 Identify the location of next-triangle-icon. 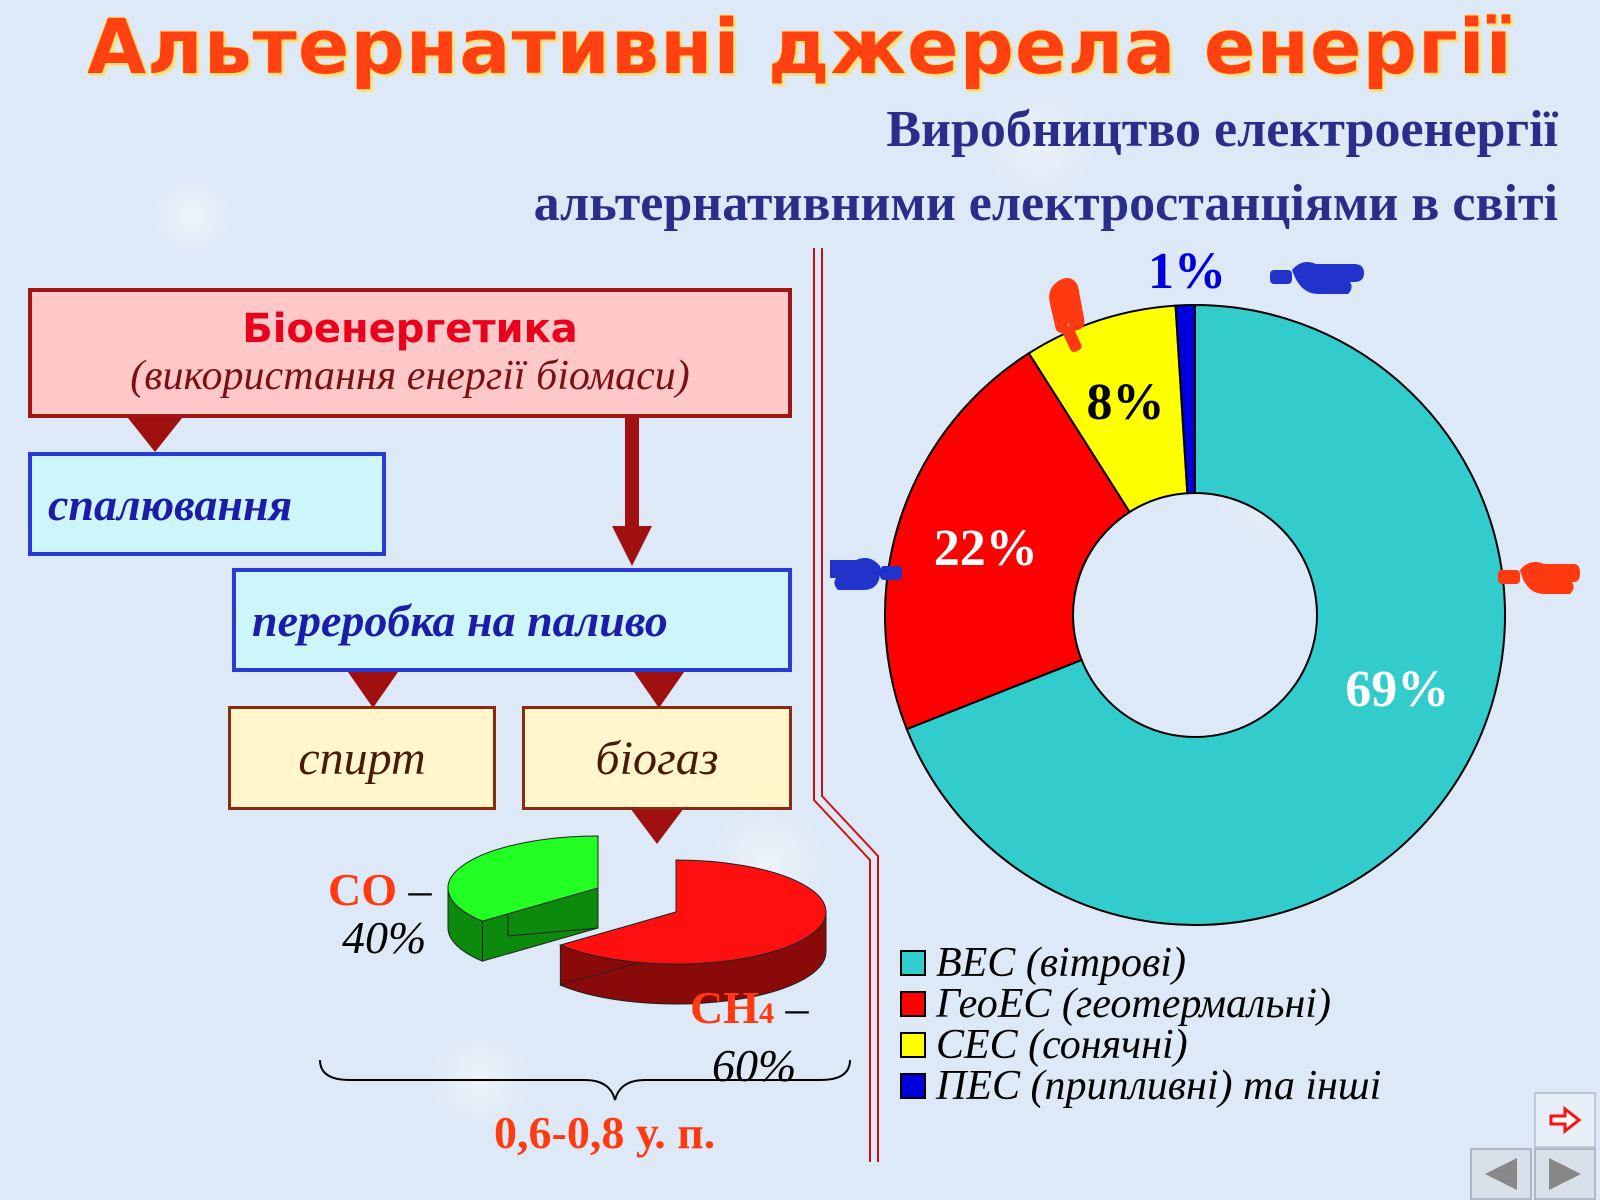
(1565, 1174).